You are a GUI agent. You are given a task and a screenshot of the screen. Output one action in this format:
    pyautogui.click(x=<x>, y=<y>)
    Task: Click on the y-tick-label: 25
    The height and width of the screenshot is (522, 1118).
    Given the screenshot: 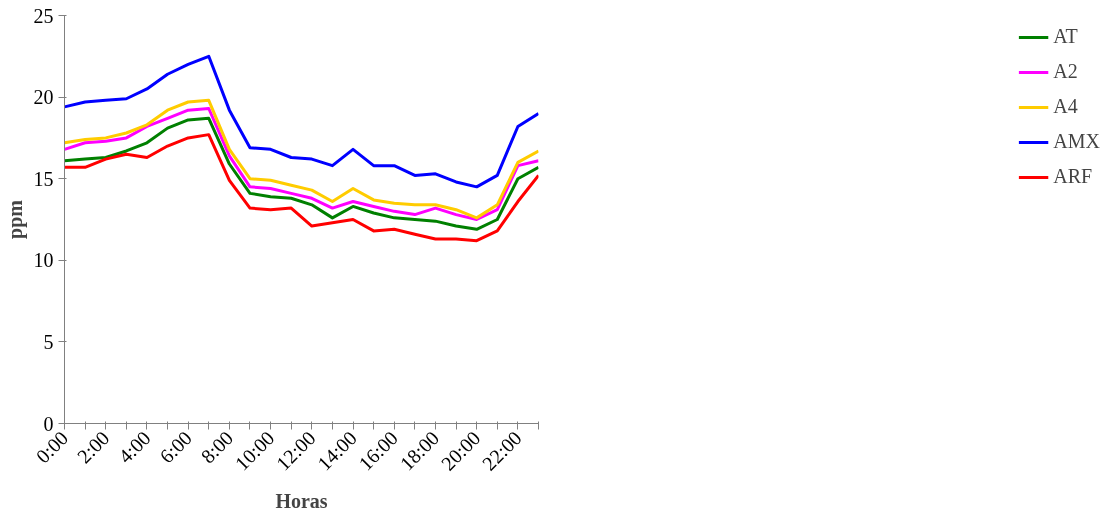 What is the action you would take?
    pyautogui.click(x=43, y=15)
    